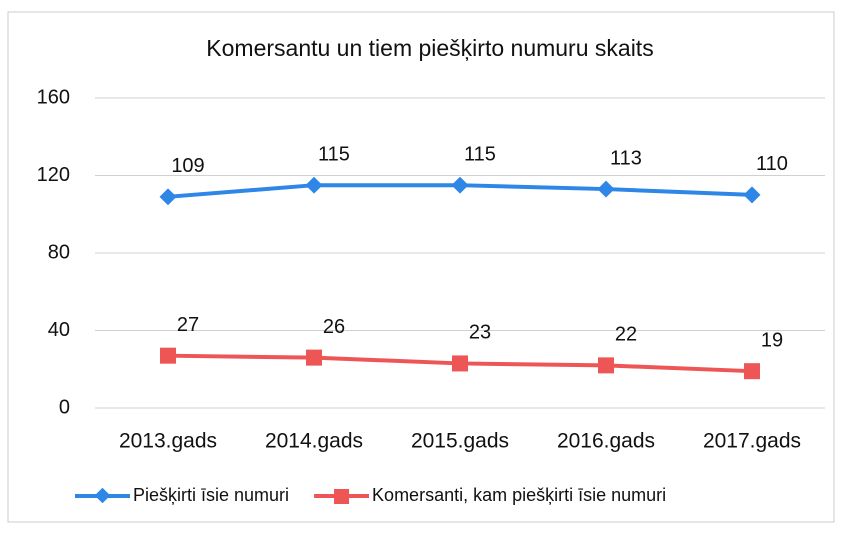 The image size is (841, 534). I want to click on data-label: 113, so click(626, 158).